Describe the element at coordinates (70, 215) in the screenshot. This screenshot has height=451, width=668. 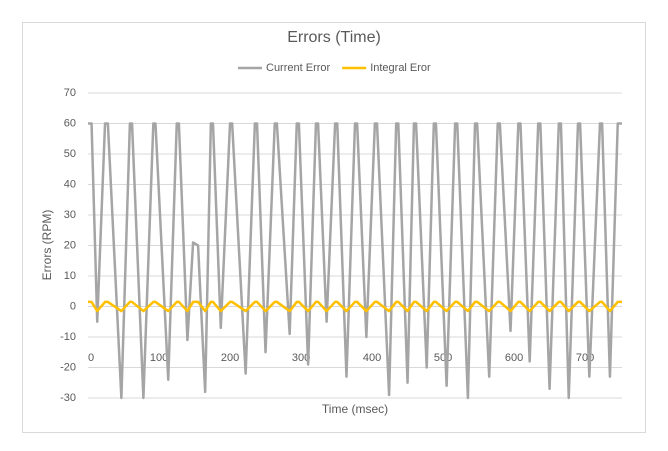
I see `y-tick-label: 30` at that location.